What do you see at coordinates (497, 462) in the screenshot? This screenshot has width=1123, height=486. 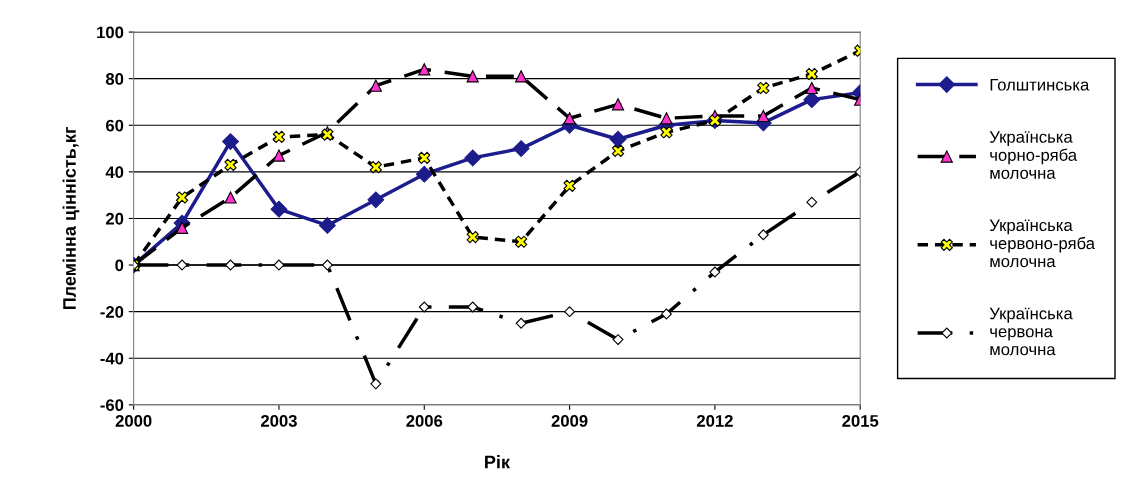 I see `x-axis-title: Рік` at bounding box center [497, 462].